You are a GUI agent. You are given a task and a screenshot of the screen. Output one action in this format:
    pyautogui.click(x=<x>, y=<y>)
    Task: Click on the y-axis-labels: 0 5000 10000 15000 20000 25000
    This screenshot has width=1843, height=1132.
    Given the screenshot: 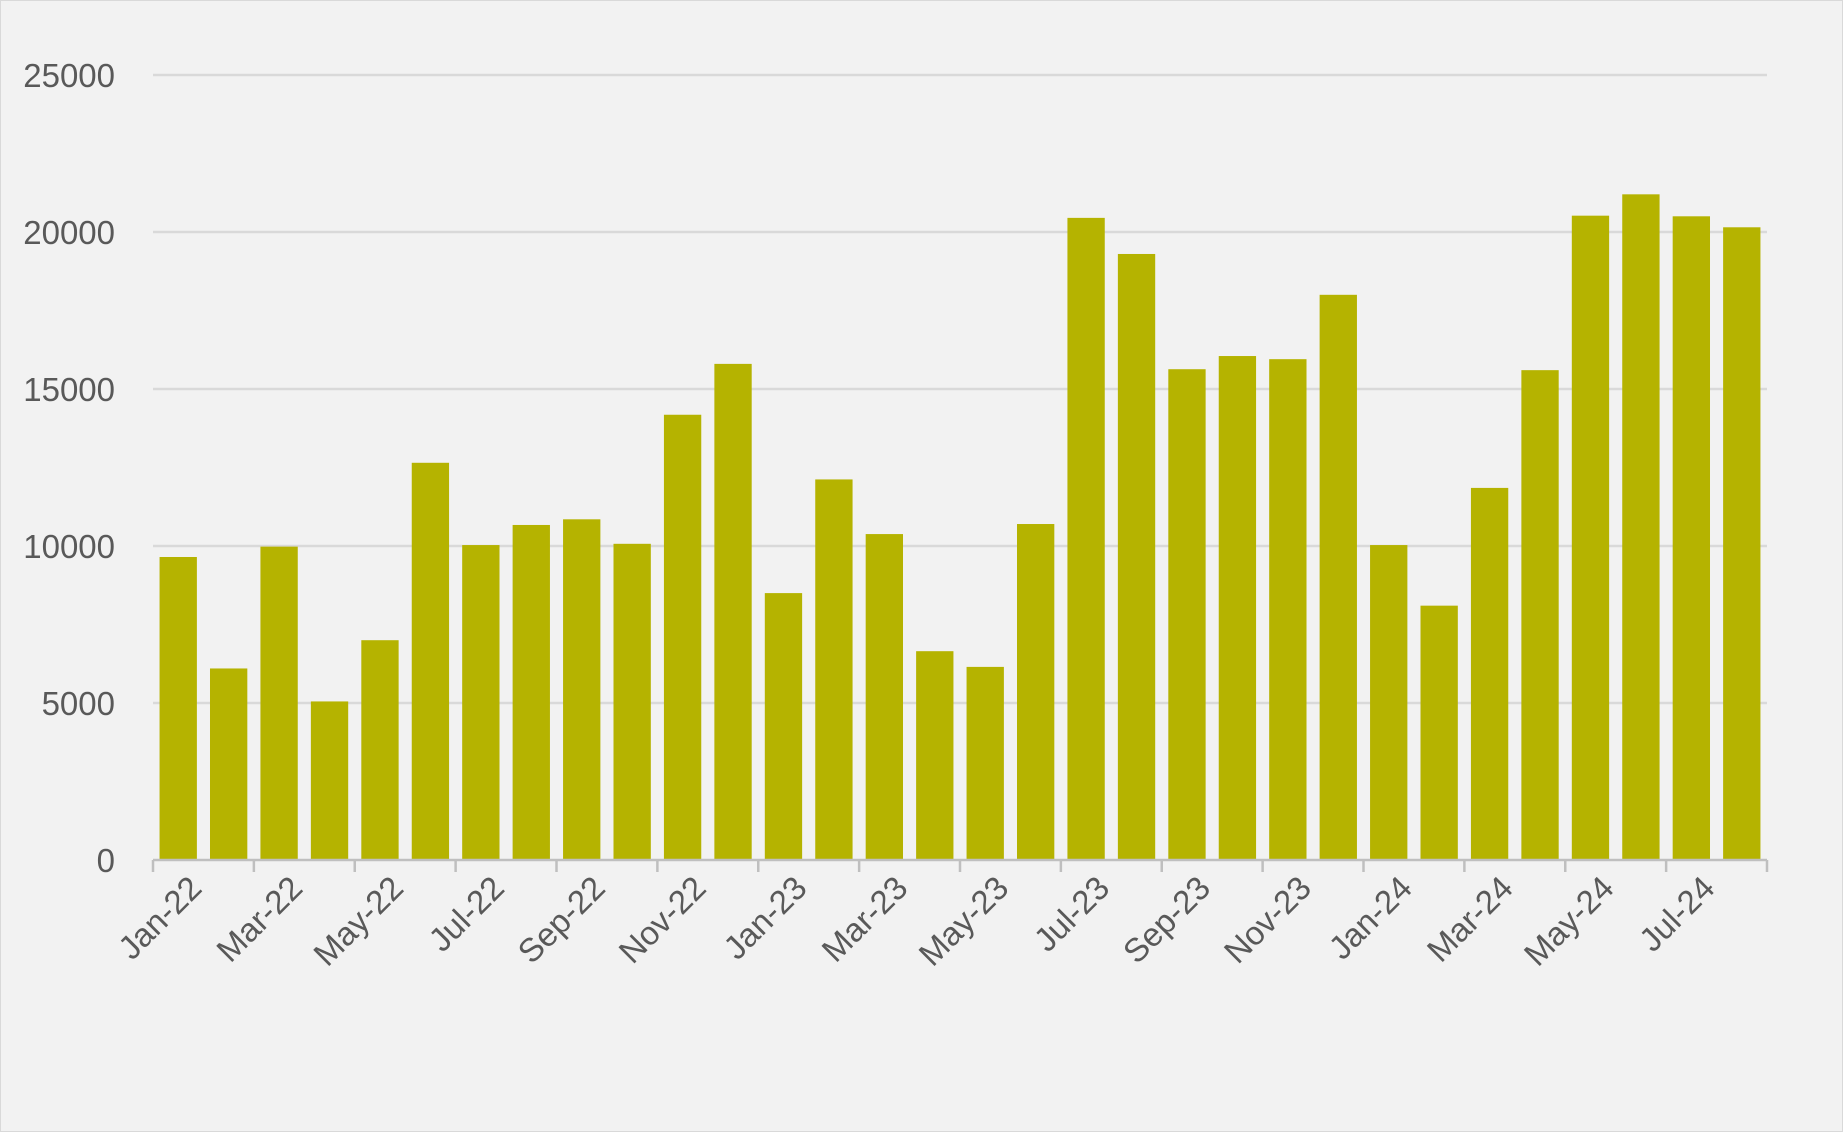 What is the action you would take?
    pyautogui.click(x=69, y=468)
    